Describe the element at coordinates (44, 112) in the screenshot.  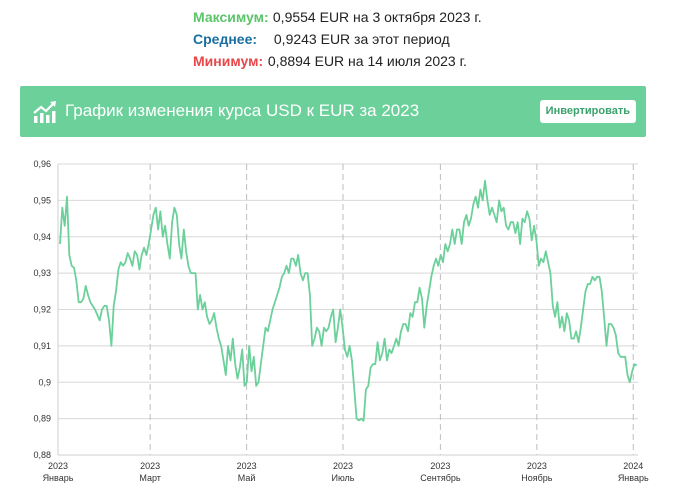
I see `chart-trend-icon` at that location.